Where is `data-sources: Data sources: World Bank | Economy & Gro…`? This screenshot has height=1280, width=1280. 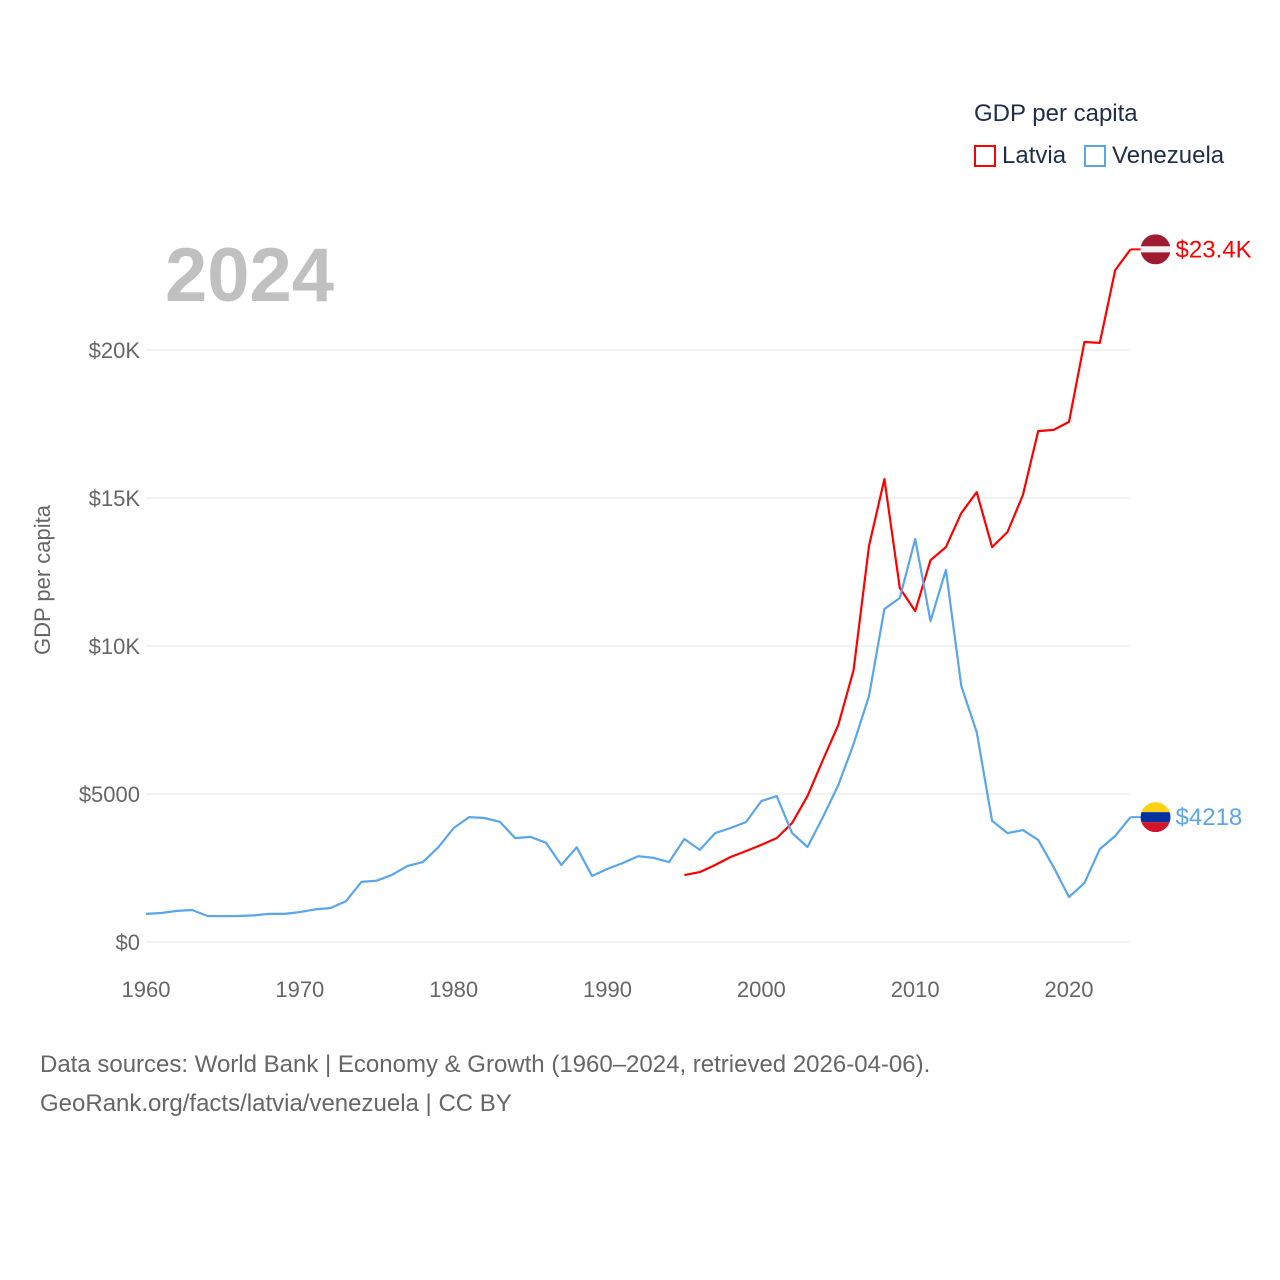 data-sources: Data sources: World Bank | Economy & Gro… is located at coordinates (485, 1064).